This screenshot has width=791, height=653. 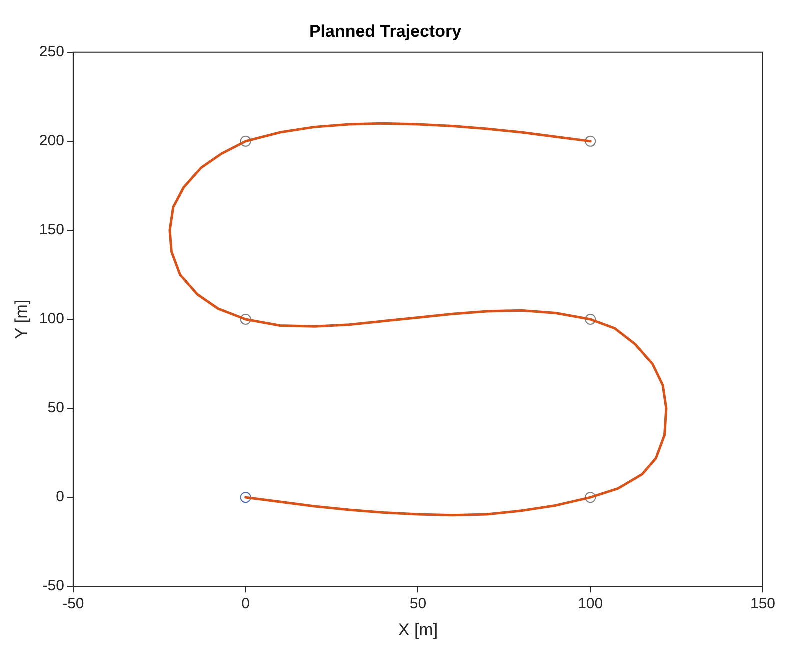 What do you see at coordinates (591, 604) in the screenshot?
I see `x-tick-label: 100` at bounding box center [591, 604].